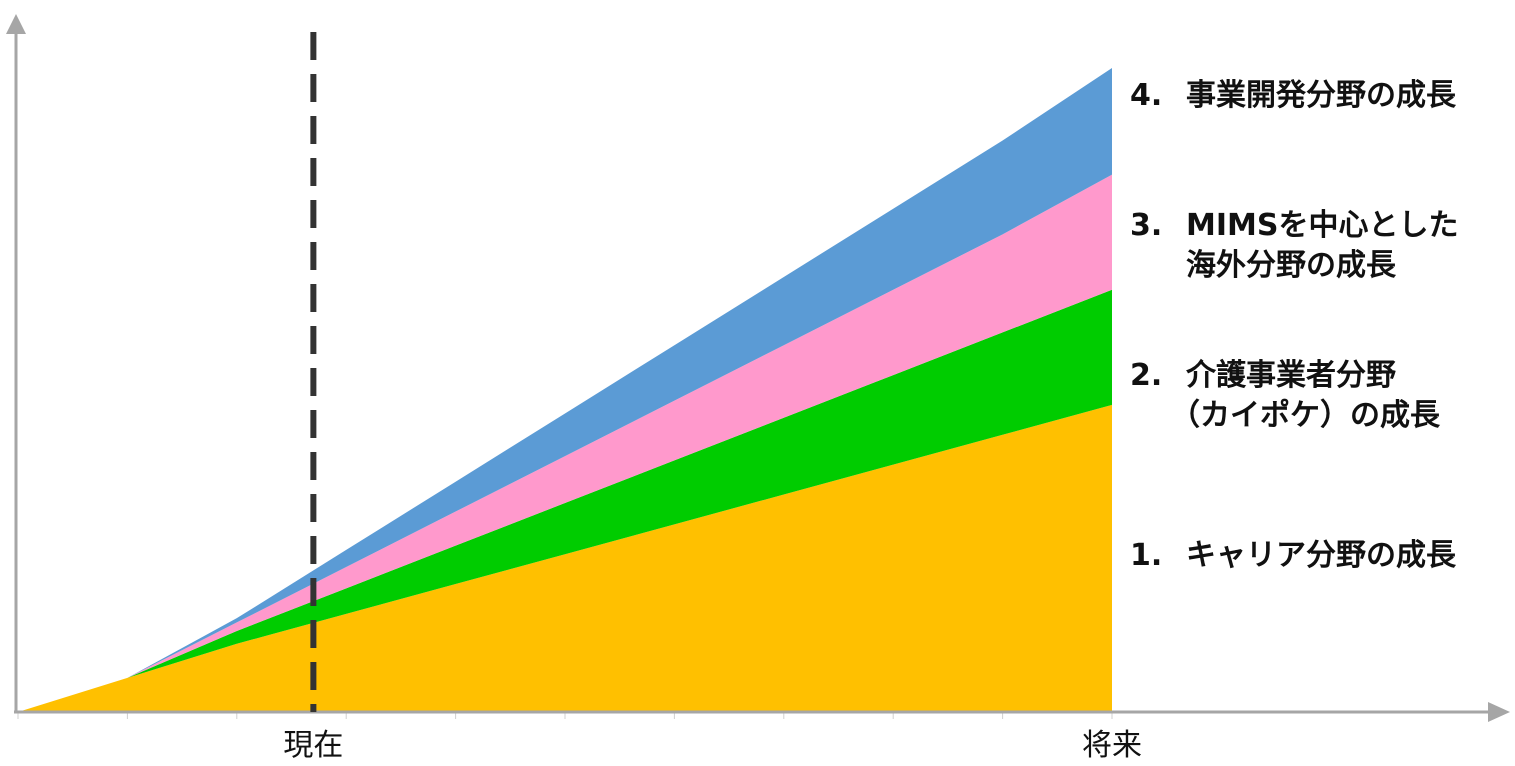 Image resolution: width=1515 pixels, height=766 pixels. I want to click on series-label-1-number: 1., so click(1146, 555).